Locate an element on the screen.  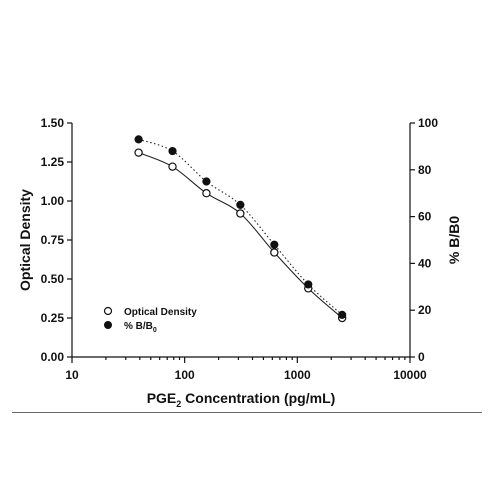
y-left-tick-label: 0.00 is located at coordinates (53, 357).